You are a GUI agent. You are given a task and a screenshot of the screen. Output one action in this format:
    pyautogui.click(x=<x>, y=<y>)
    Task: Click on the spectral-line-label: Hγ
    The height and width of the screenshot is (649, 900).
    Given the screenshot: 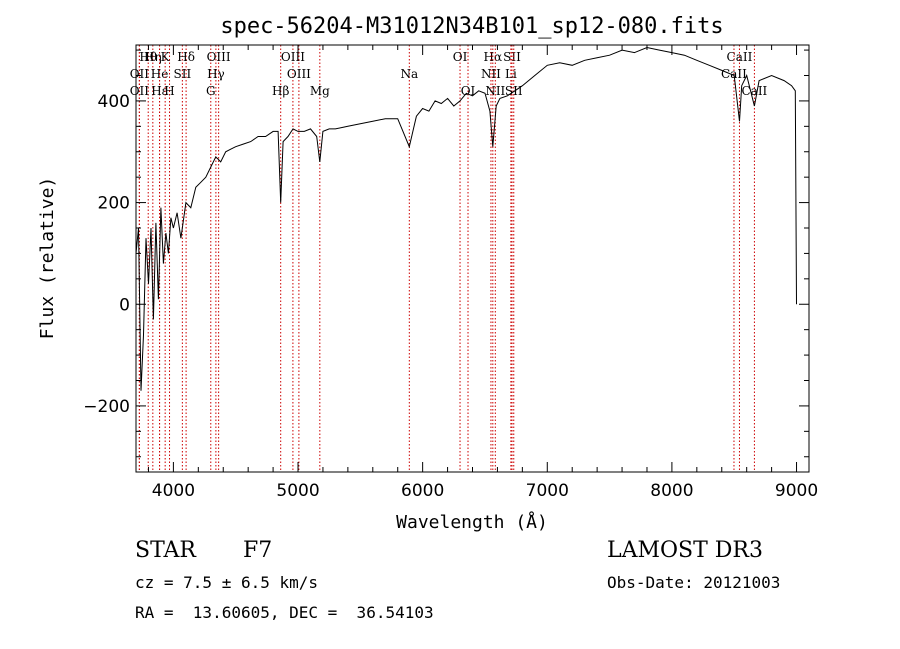 What is the action you would take?
    pyautogui.click(x=216, y=74)
    